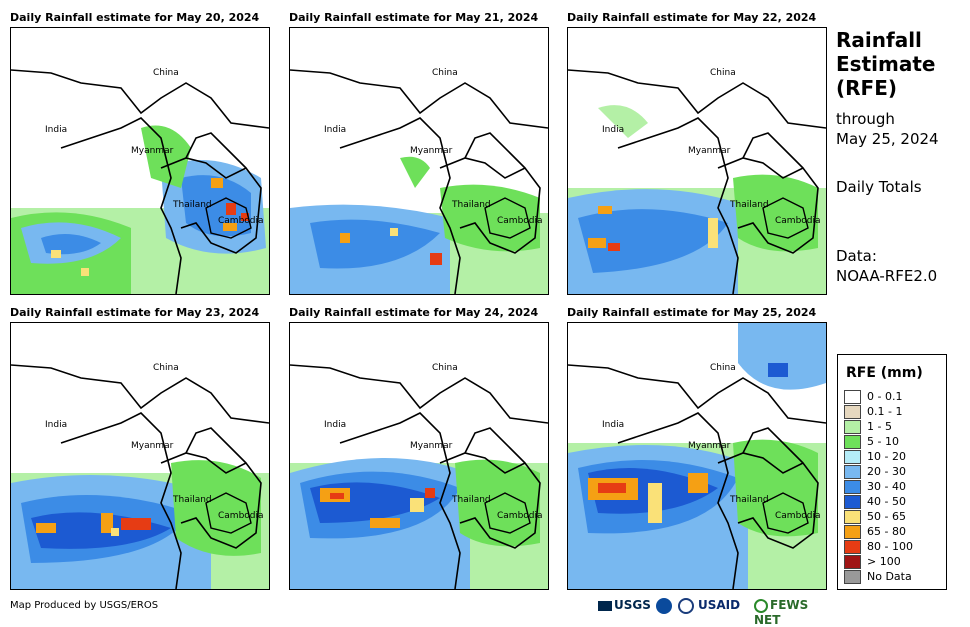  What do you see at coordinates (719, 605) in the screenshot?
I see `usaid-logo: USAID` at bounding box center [719, 605].